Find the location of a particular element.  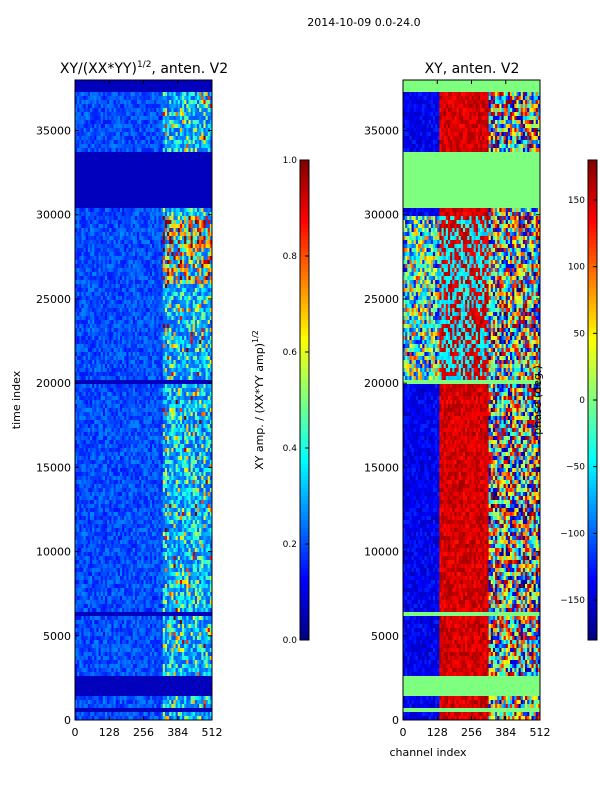

amplitude-colorbar-ticks: 0.0 0.2 0.4 0.6 0.8 1.0 is located at coordinates (296, 401).